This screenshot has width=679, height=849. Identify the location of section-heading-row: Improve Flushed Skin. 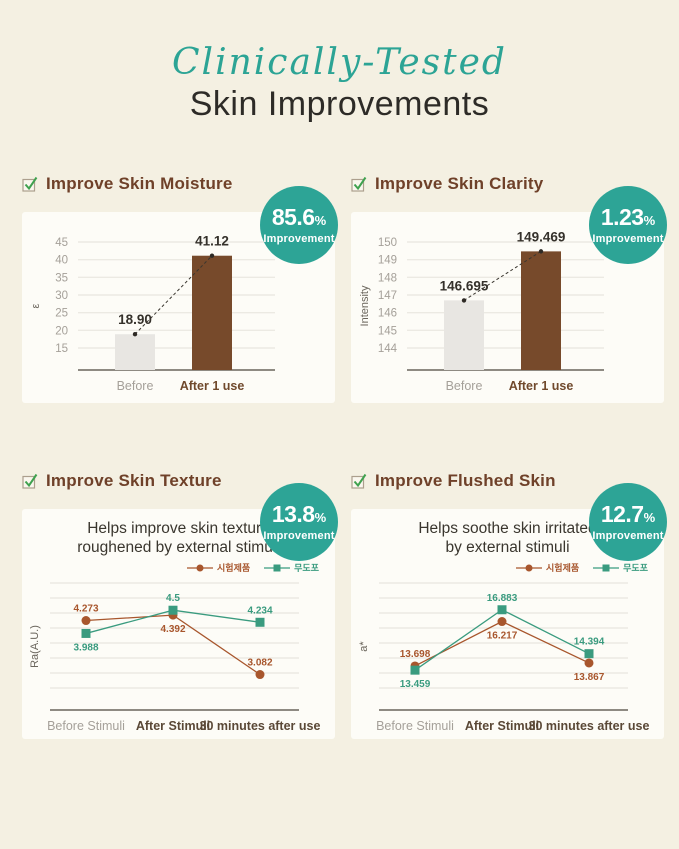
(507, 481).